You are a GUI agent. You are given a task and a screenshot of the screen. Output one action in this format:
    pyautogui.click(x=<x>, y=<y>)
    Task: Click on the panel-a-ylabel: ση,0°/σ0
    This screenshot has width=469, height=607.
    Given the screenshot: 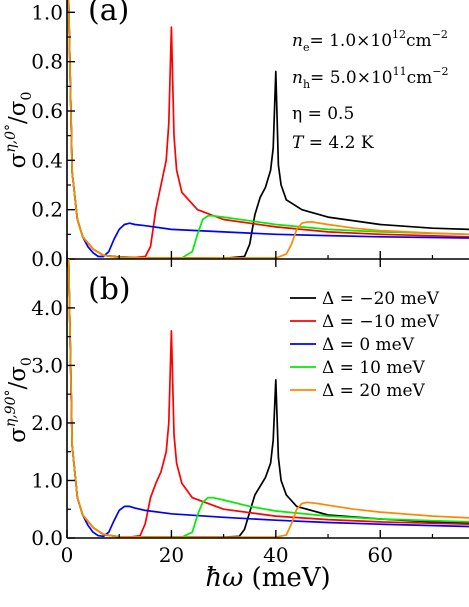 What is the action you would take?
    pyautogui.click(x=19, y=130)
    